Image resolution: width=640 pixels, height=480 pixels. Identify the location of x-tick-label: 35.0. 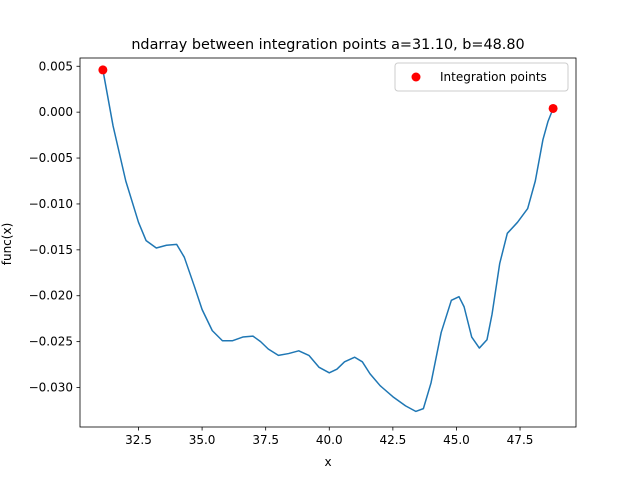
(202, 440).